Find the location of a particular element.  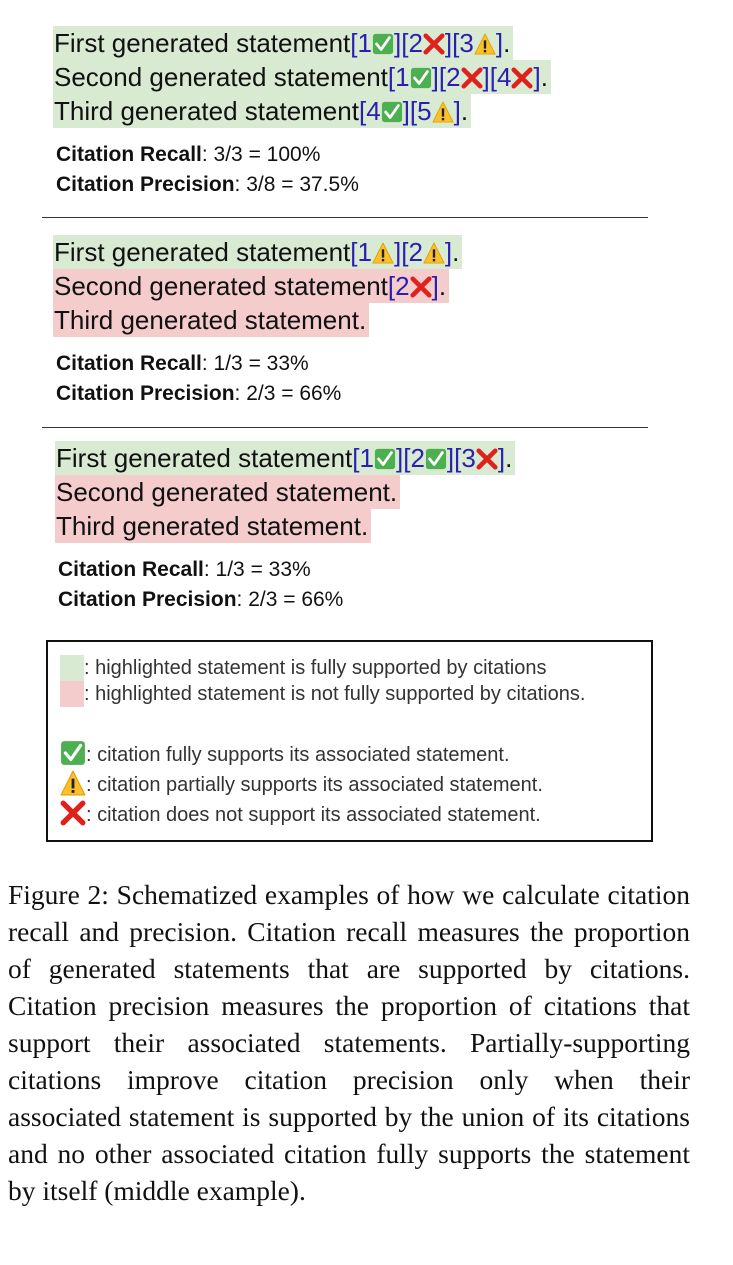

citation: [5] is located at coordinates (435, 111).